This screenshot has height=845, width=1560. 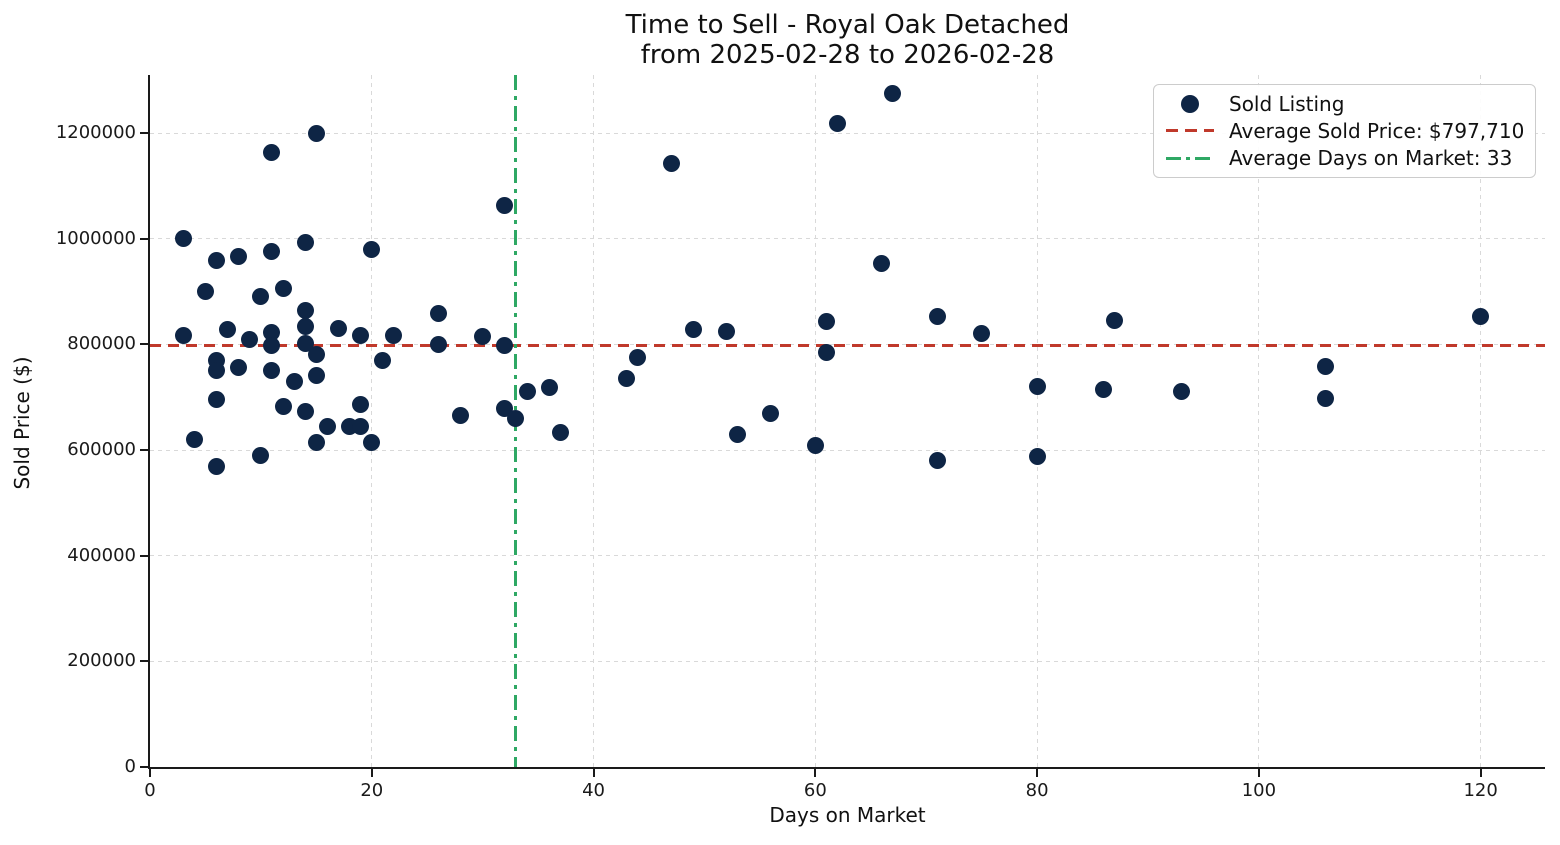 What do you see at coordinates (1377, 130) in the screenshot?
I see `legend-label: Average Sold Price: $797,710` at bounding box center [1377, 130].